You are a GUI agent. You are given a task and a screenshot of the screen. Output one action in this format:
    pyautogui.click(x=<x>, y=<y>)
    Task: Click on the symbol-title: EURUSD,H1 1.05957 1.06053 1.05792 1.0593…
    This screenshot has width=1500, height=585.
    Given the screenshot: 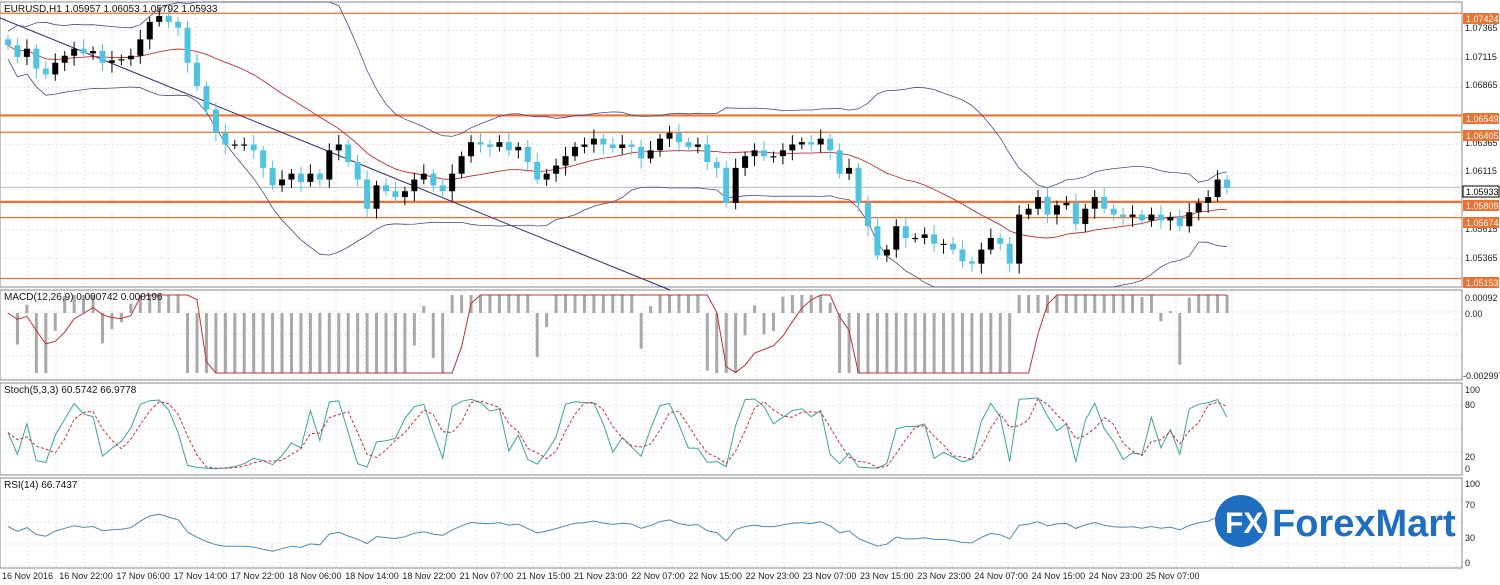 What is the action you would take?
    pyautogui.click(x=111, y=9)
    